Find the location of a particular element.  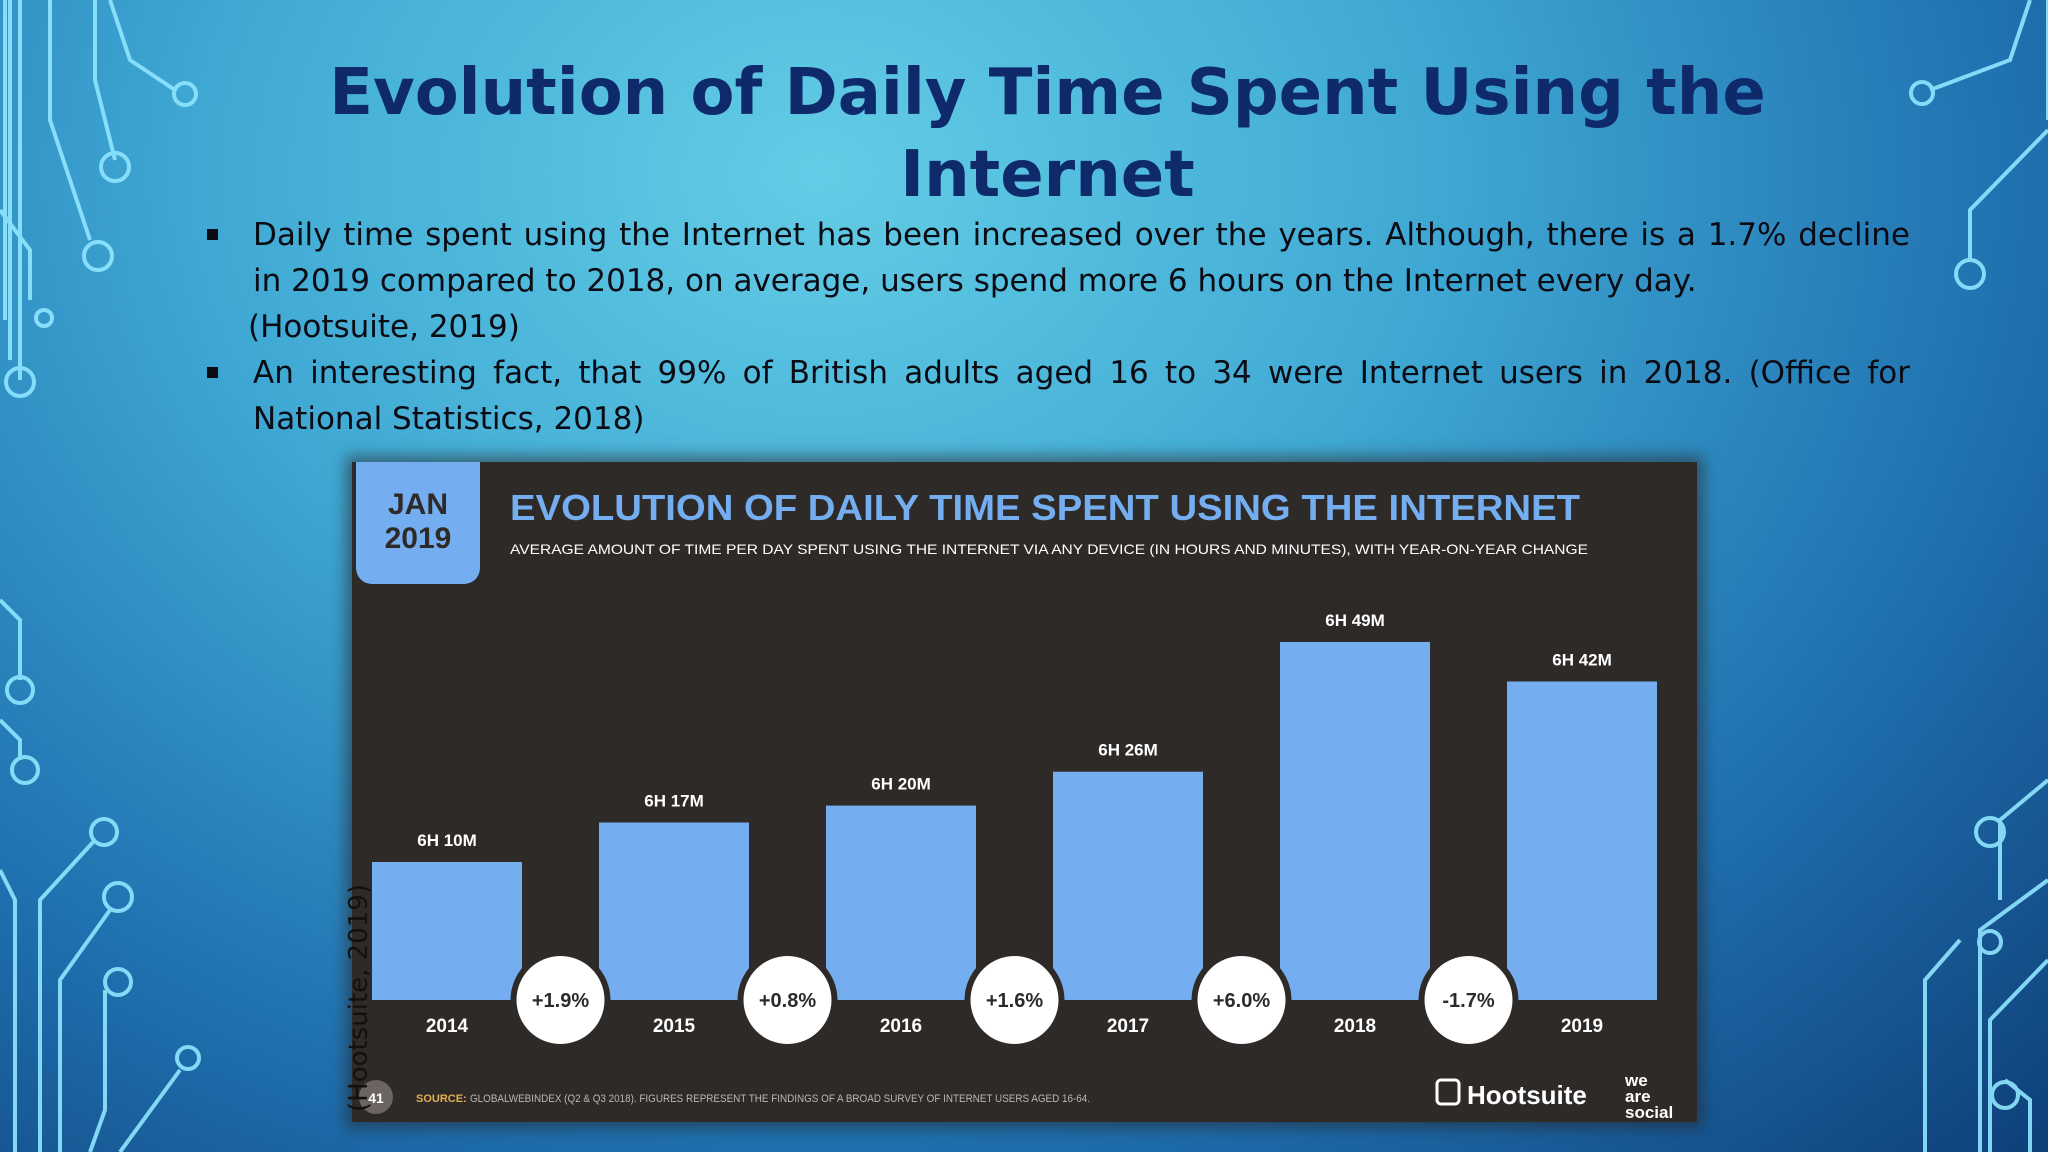

date-badge is located at coordinates (418, 523).